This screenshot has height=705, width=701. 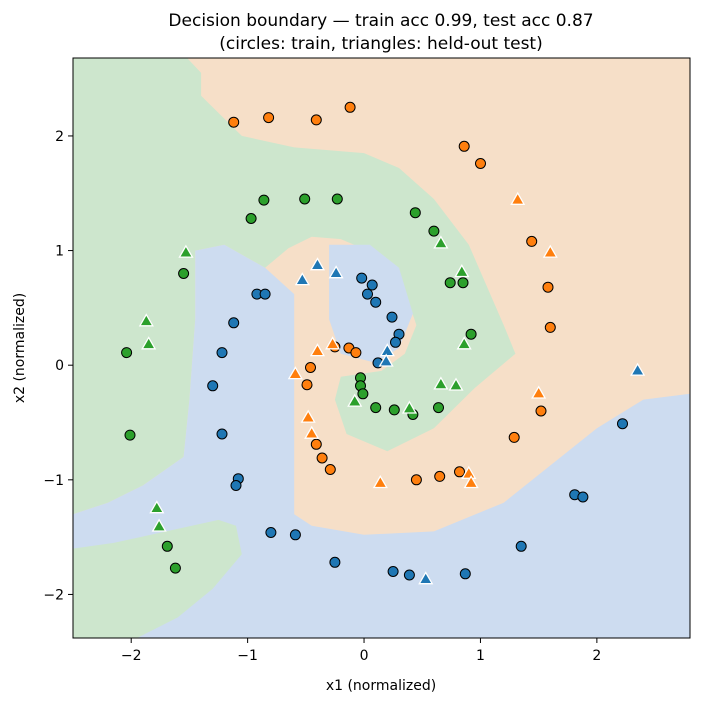 I want to click on y-tick-label: 1, so click(x=59, y=252).